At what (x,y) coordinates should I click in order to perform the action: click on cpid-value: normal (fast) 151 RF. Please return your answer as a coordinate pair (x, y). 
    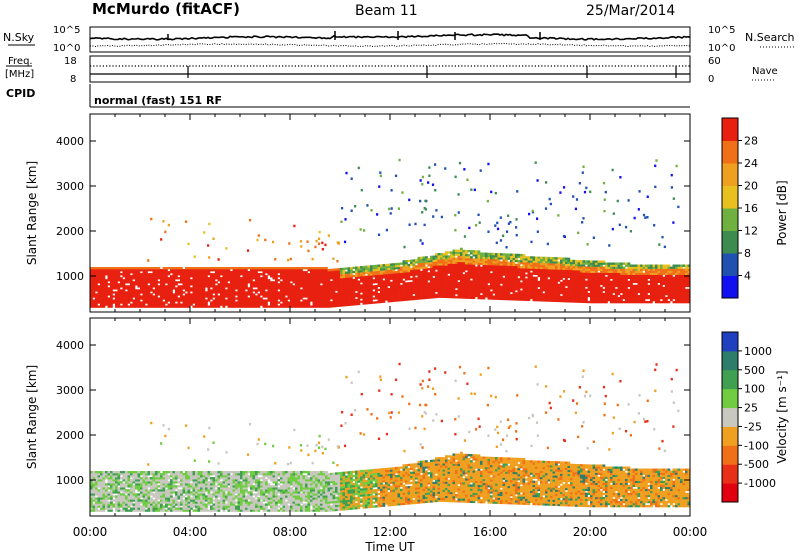
    Looking at the image, I should click on (158, 100).